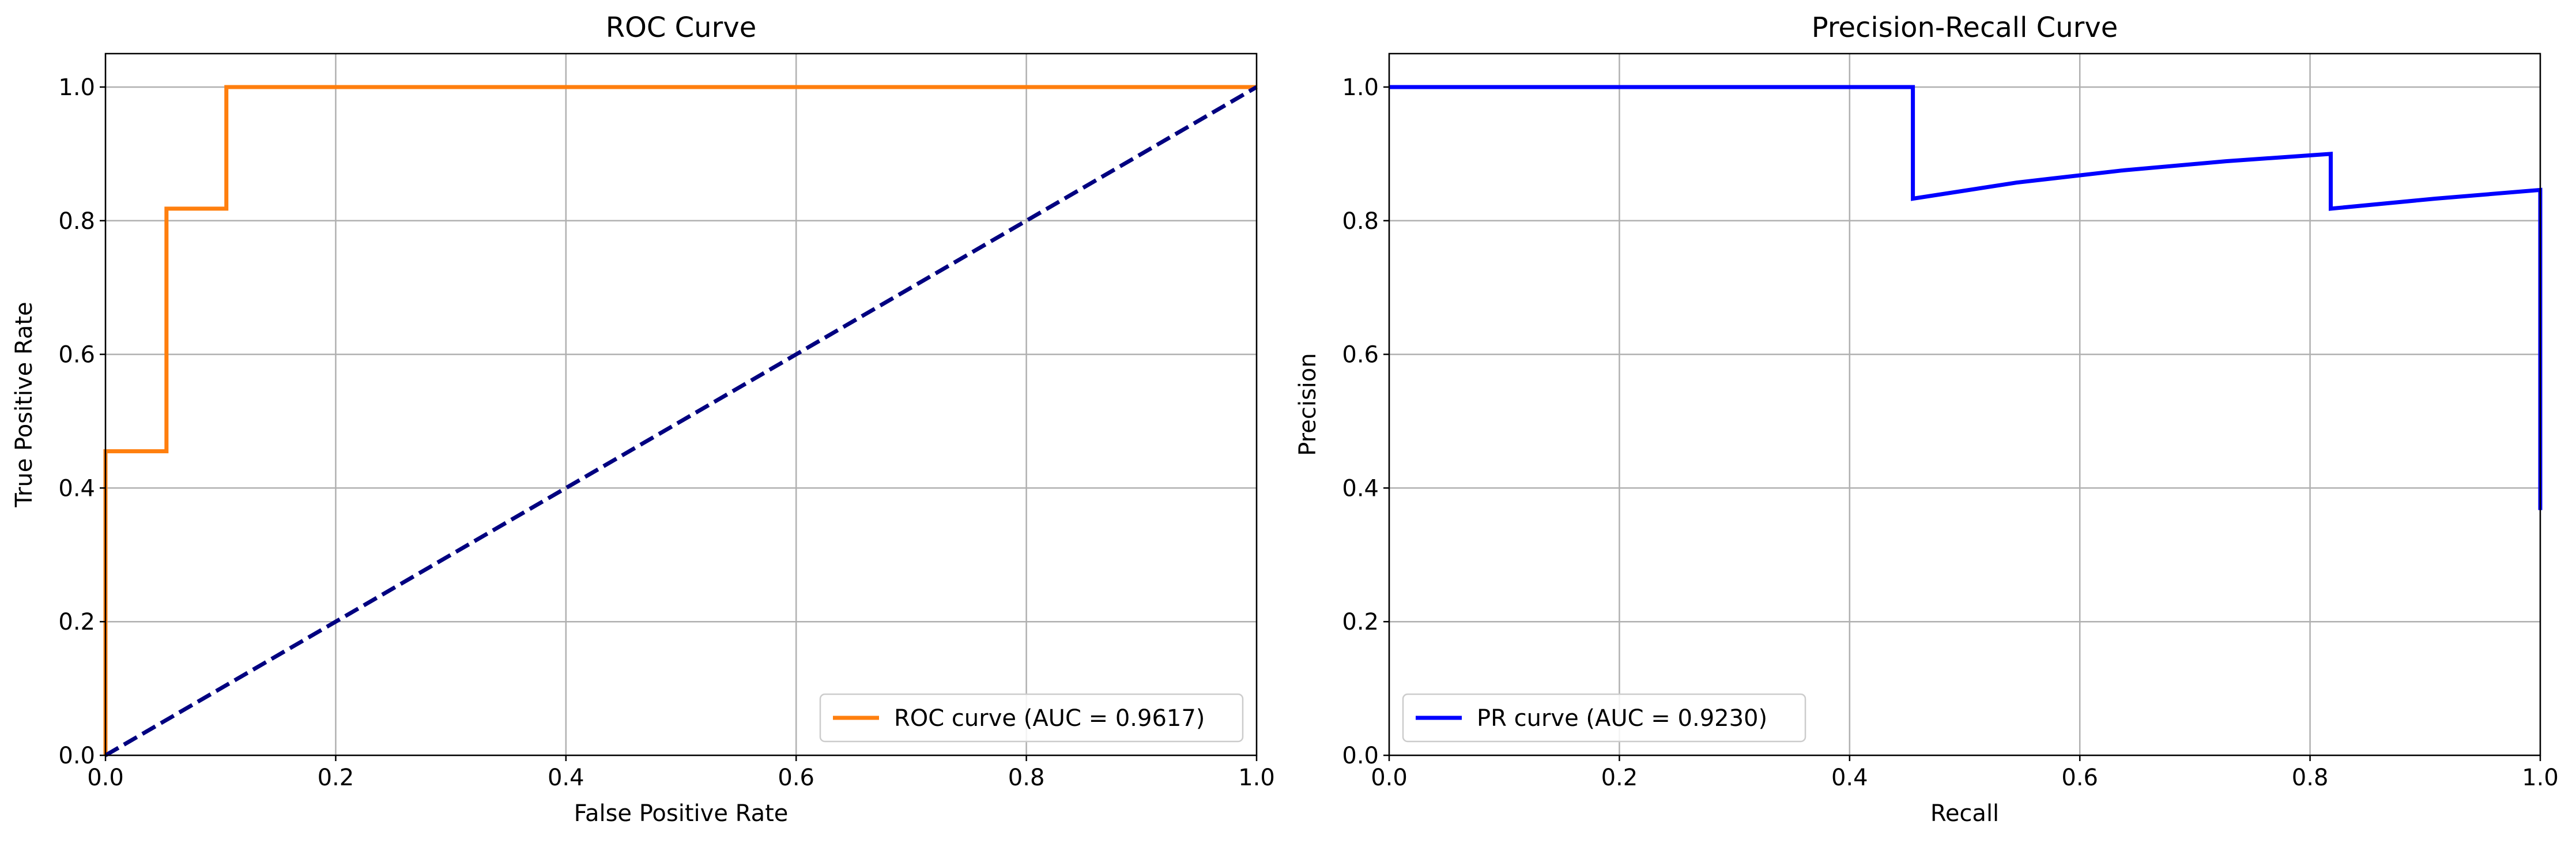 The width and height of the screenshot is (2576, 847). Describe the element at coordinates (1308, 404) in the screenshot. I see `chart-2-ylabel: Precision` at that location.